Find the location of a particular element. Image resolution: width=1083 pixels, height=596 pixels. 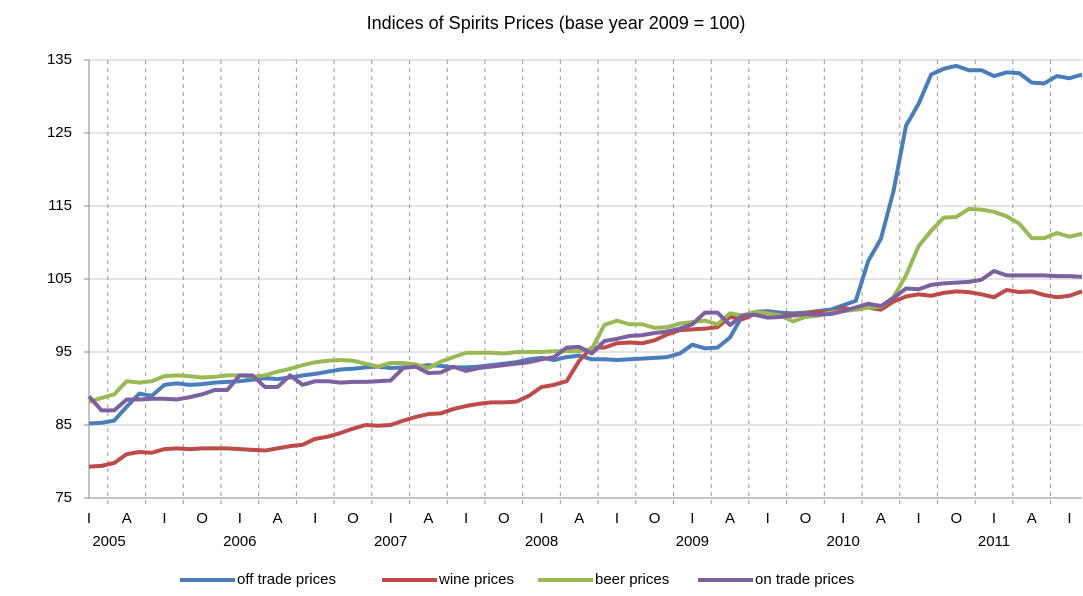

y-tick-label: 95 is located at coordinates (63, 351).